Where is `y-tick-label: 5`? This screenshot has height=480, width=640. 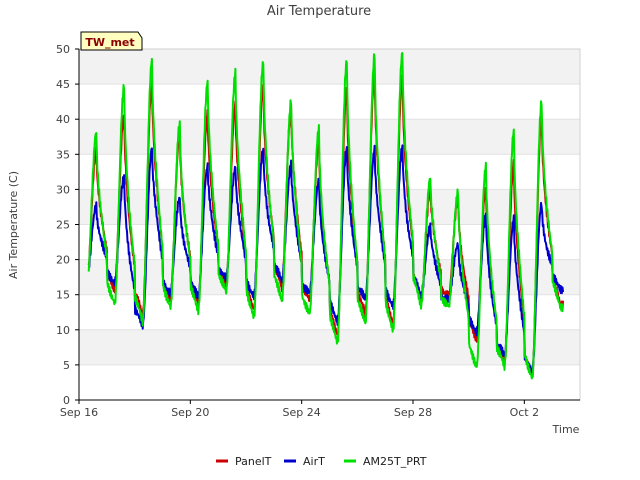 y-tick-label: 5 is located at coordinates (66, 365).